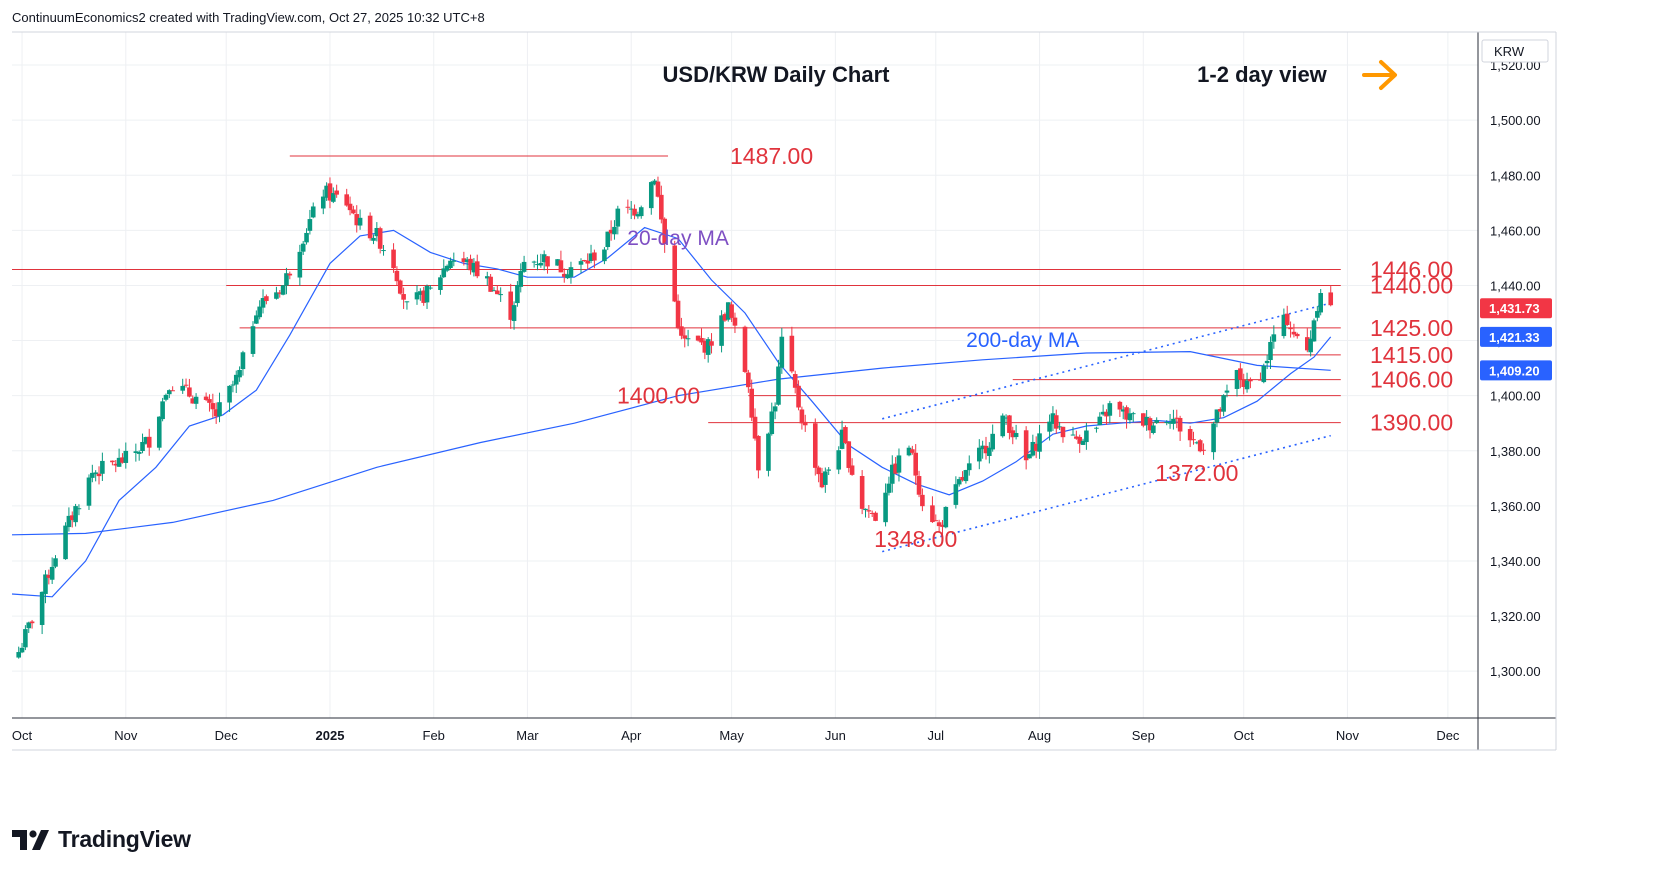 The width and height of the screenshot is (1667, 874). What do you see at coordinates (1515, 120) in the screenshot?
I see `y-tick-label: 1,500.00` at bounding box center [1515, 120].